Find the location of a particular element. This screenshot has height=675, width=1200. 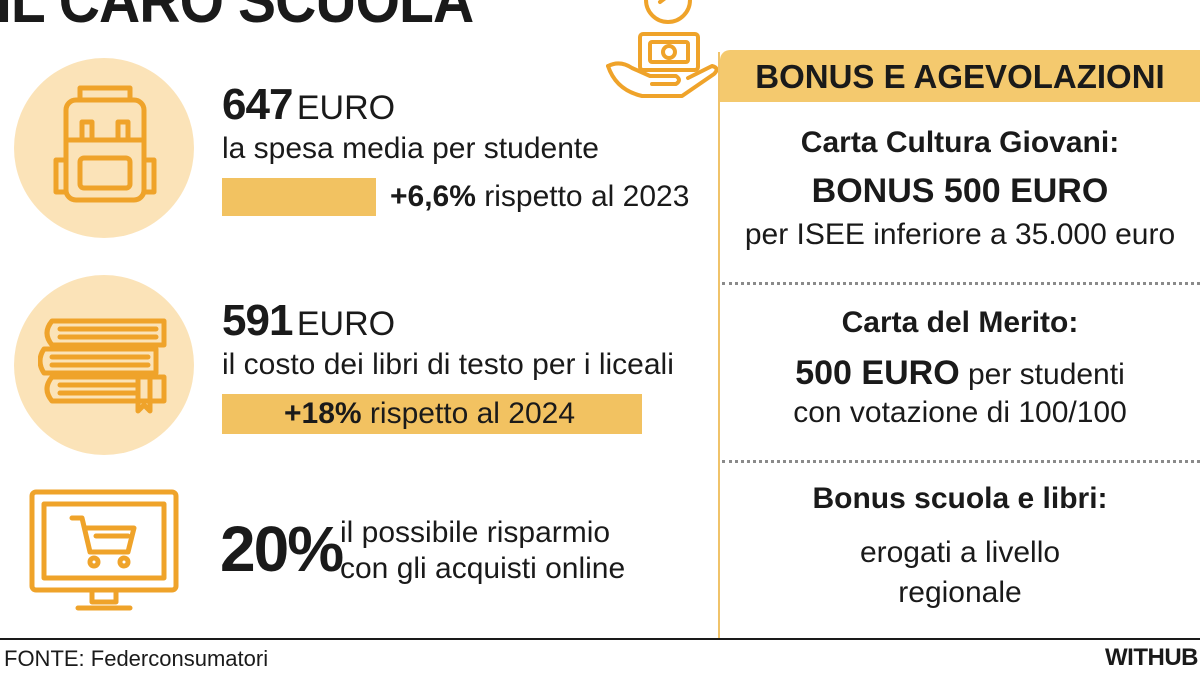

bonus-3-line-1: erogati a livello is located at coordinates (960, 552).